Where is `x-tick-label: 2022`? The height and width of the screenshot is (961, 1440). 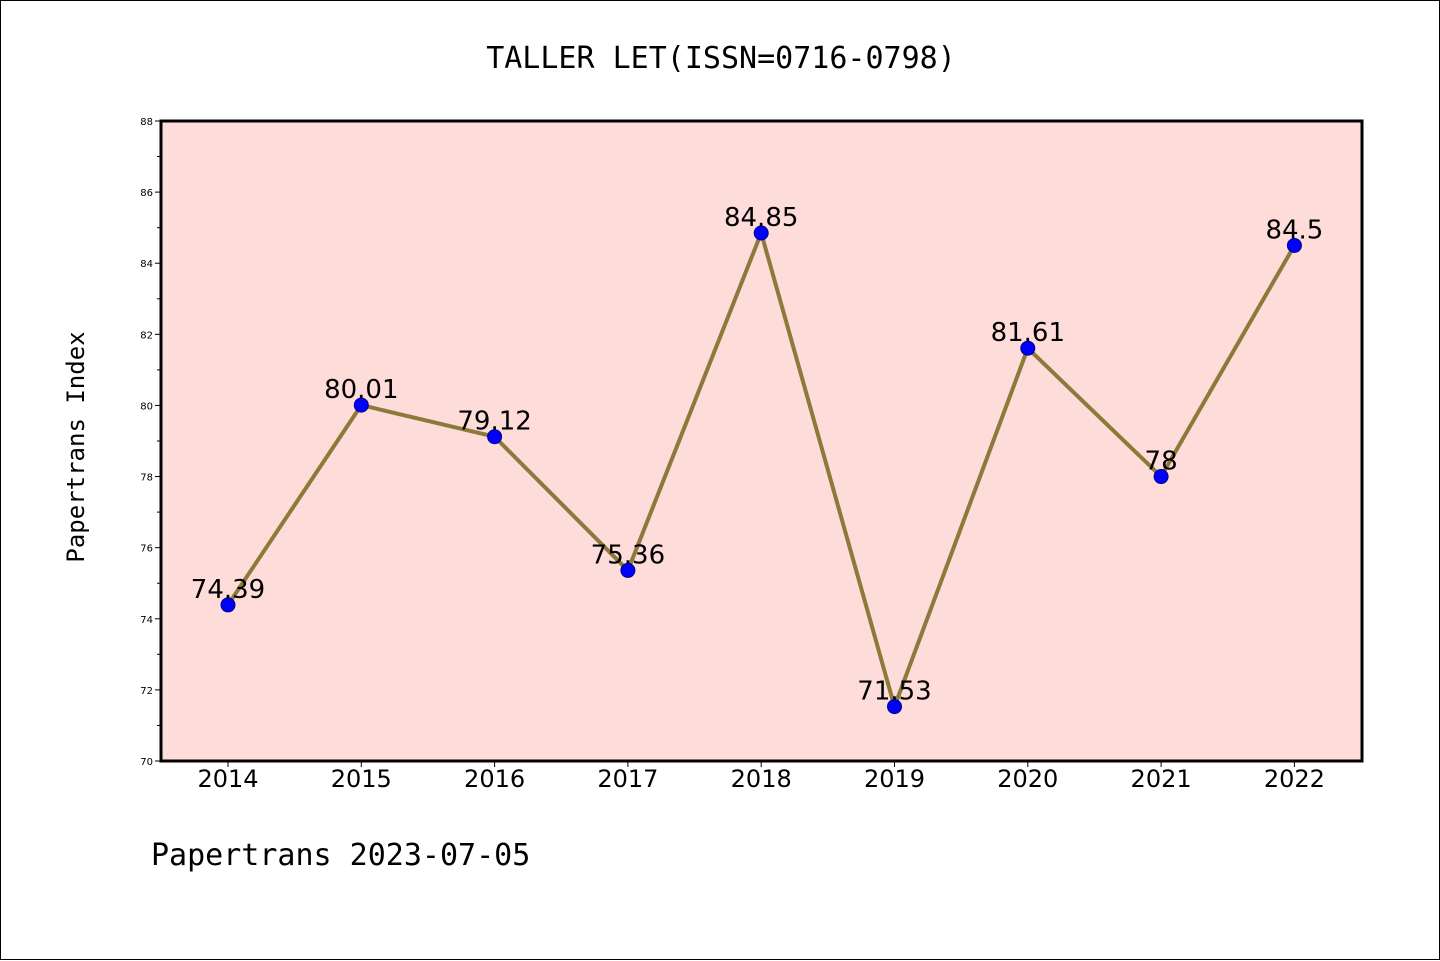 x-tick-label: 2022 is located at coordinates (1294, 779).